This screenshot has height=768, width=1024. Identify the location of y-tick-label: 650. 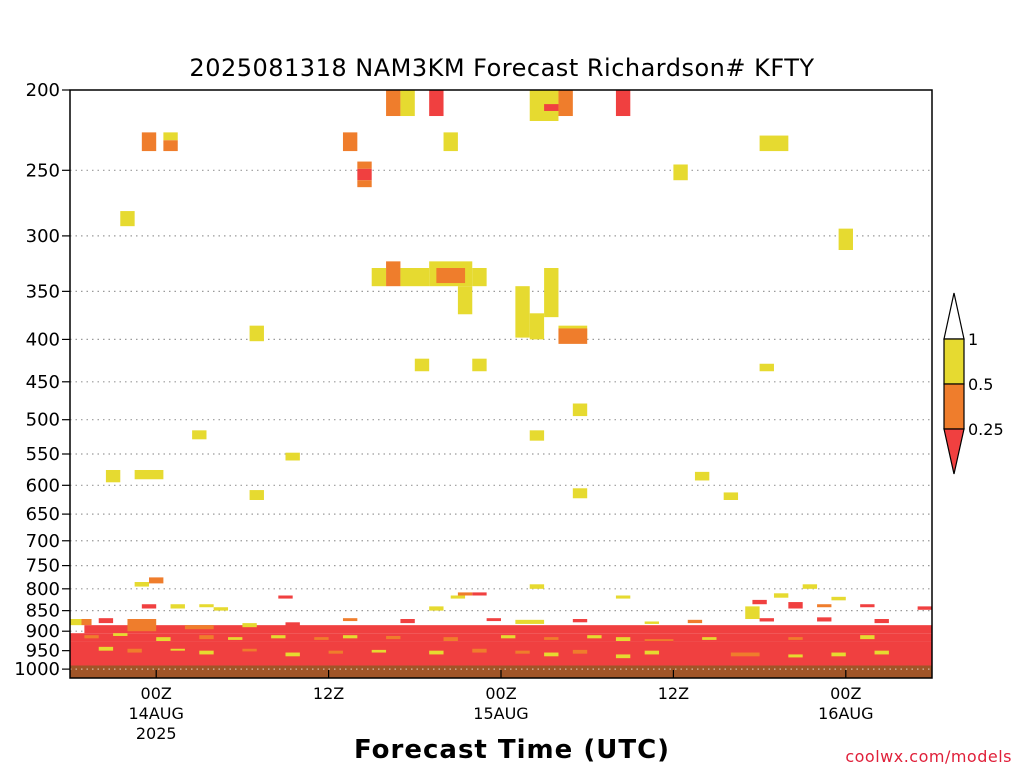
(43, 514).